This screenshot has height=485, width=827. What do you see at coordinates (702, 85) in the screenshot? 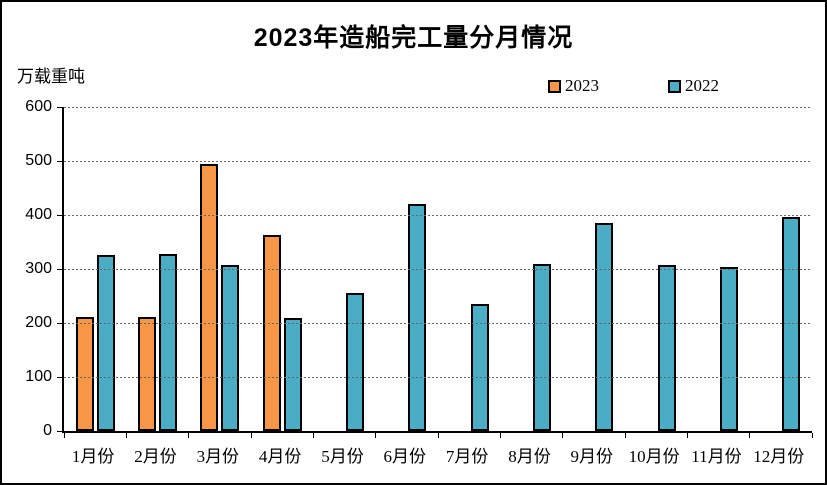
I see `legend-label-2022: 2022` at bounding box center [702, 85].